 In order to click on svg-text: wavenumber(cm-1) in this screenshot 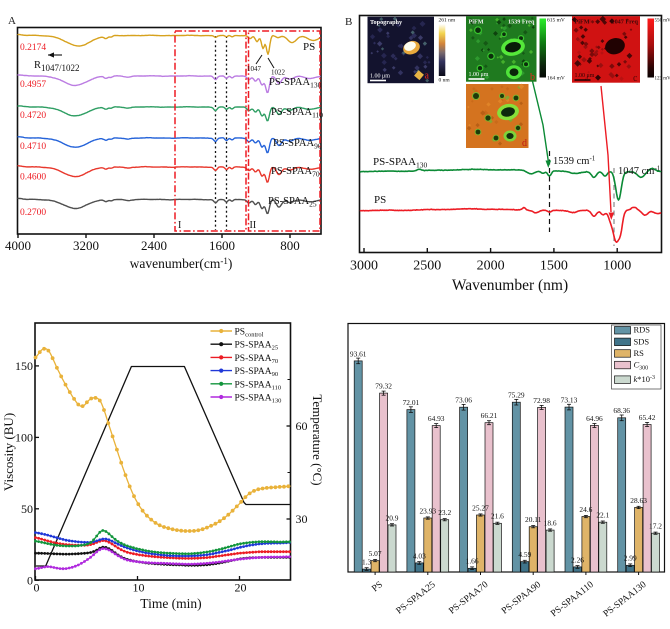, I will do `click(181, 263)`.